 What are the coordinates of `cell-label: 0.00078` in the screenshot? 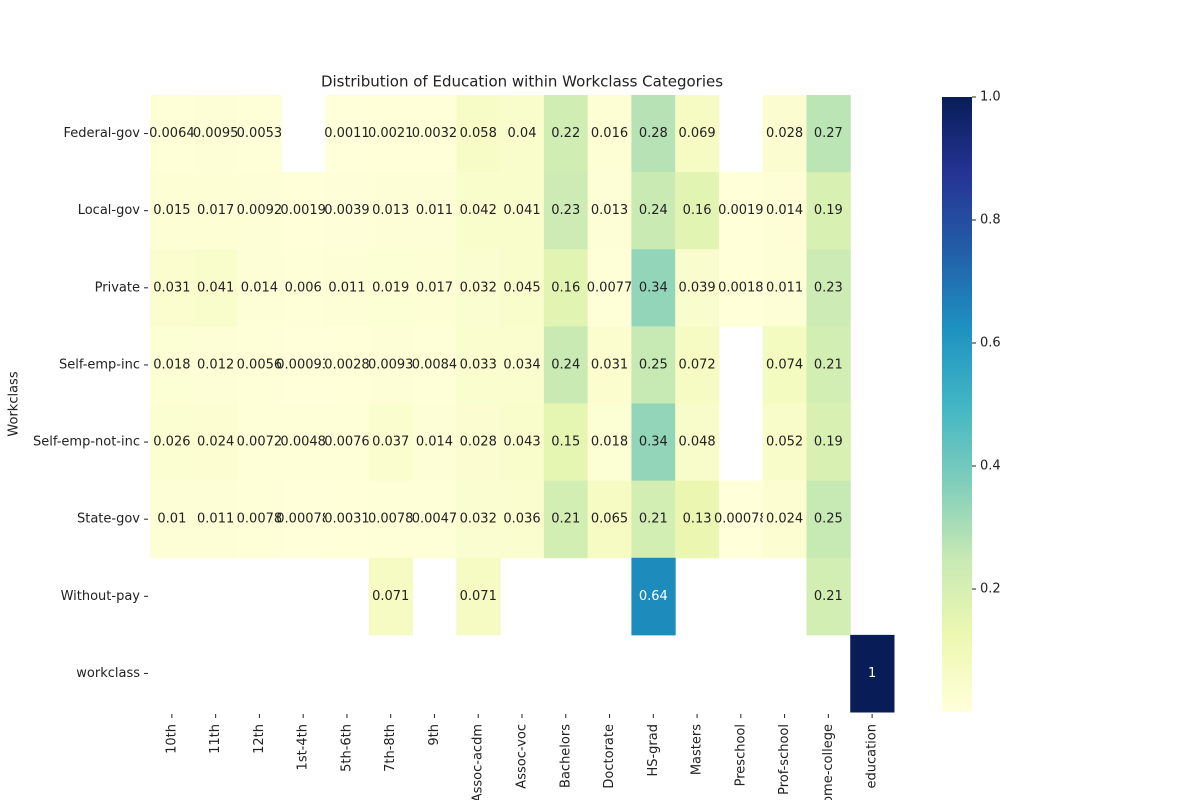 It's located at (741, 519).